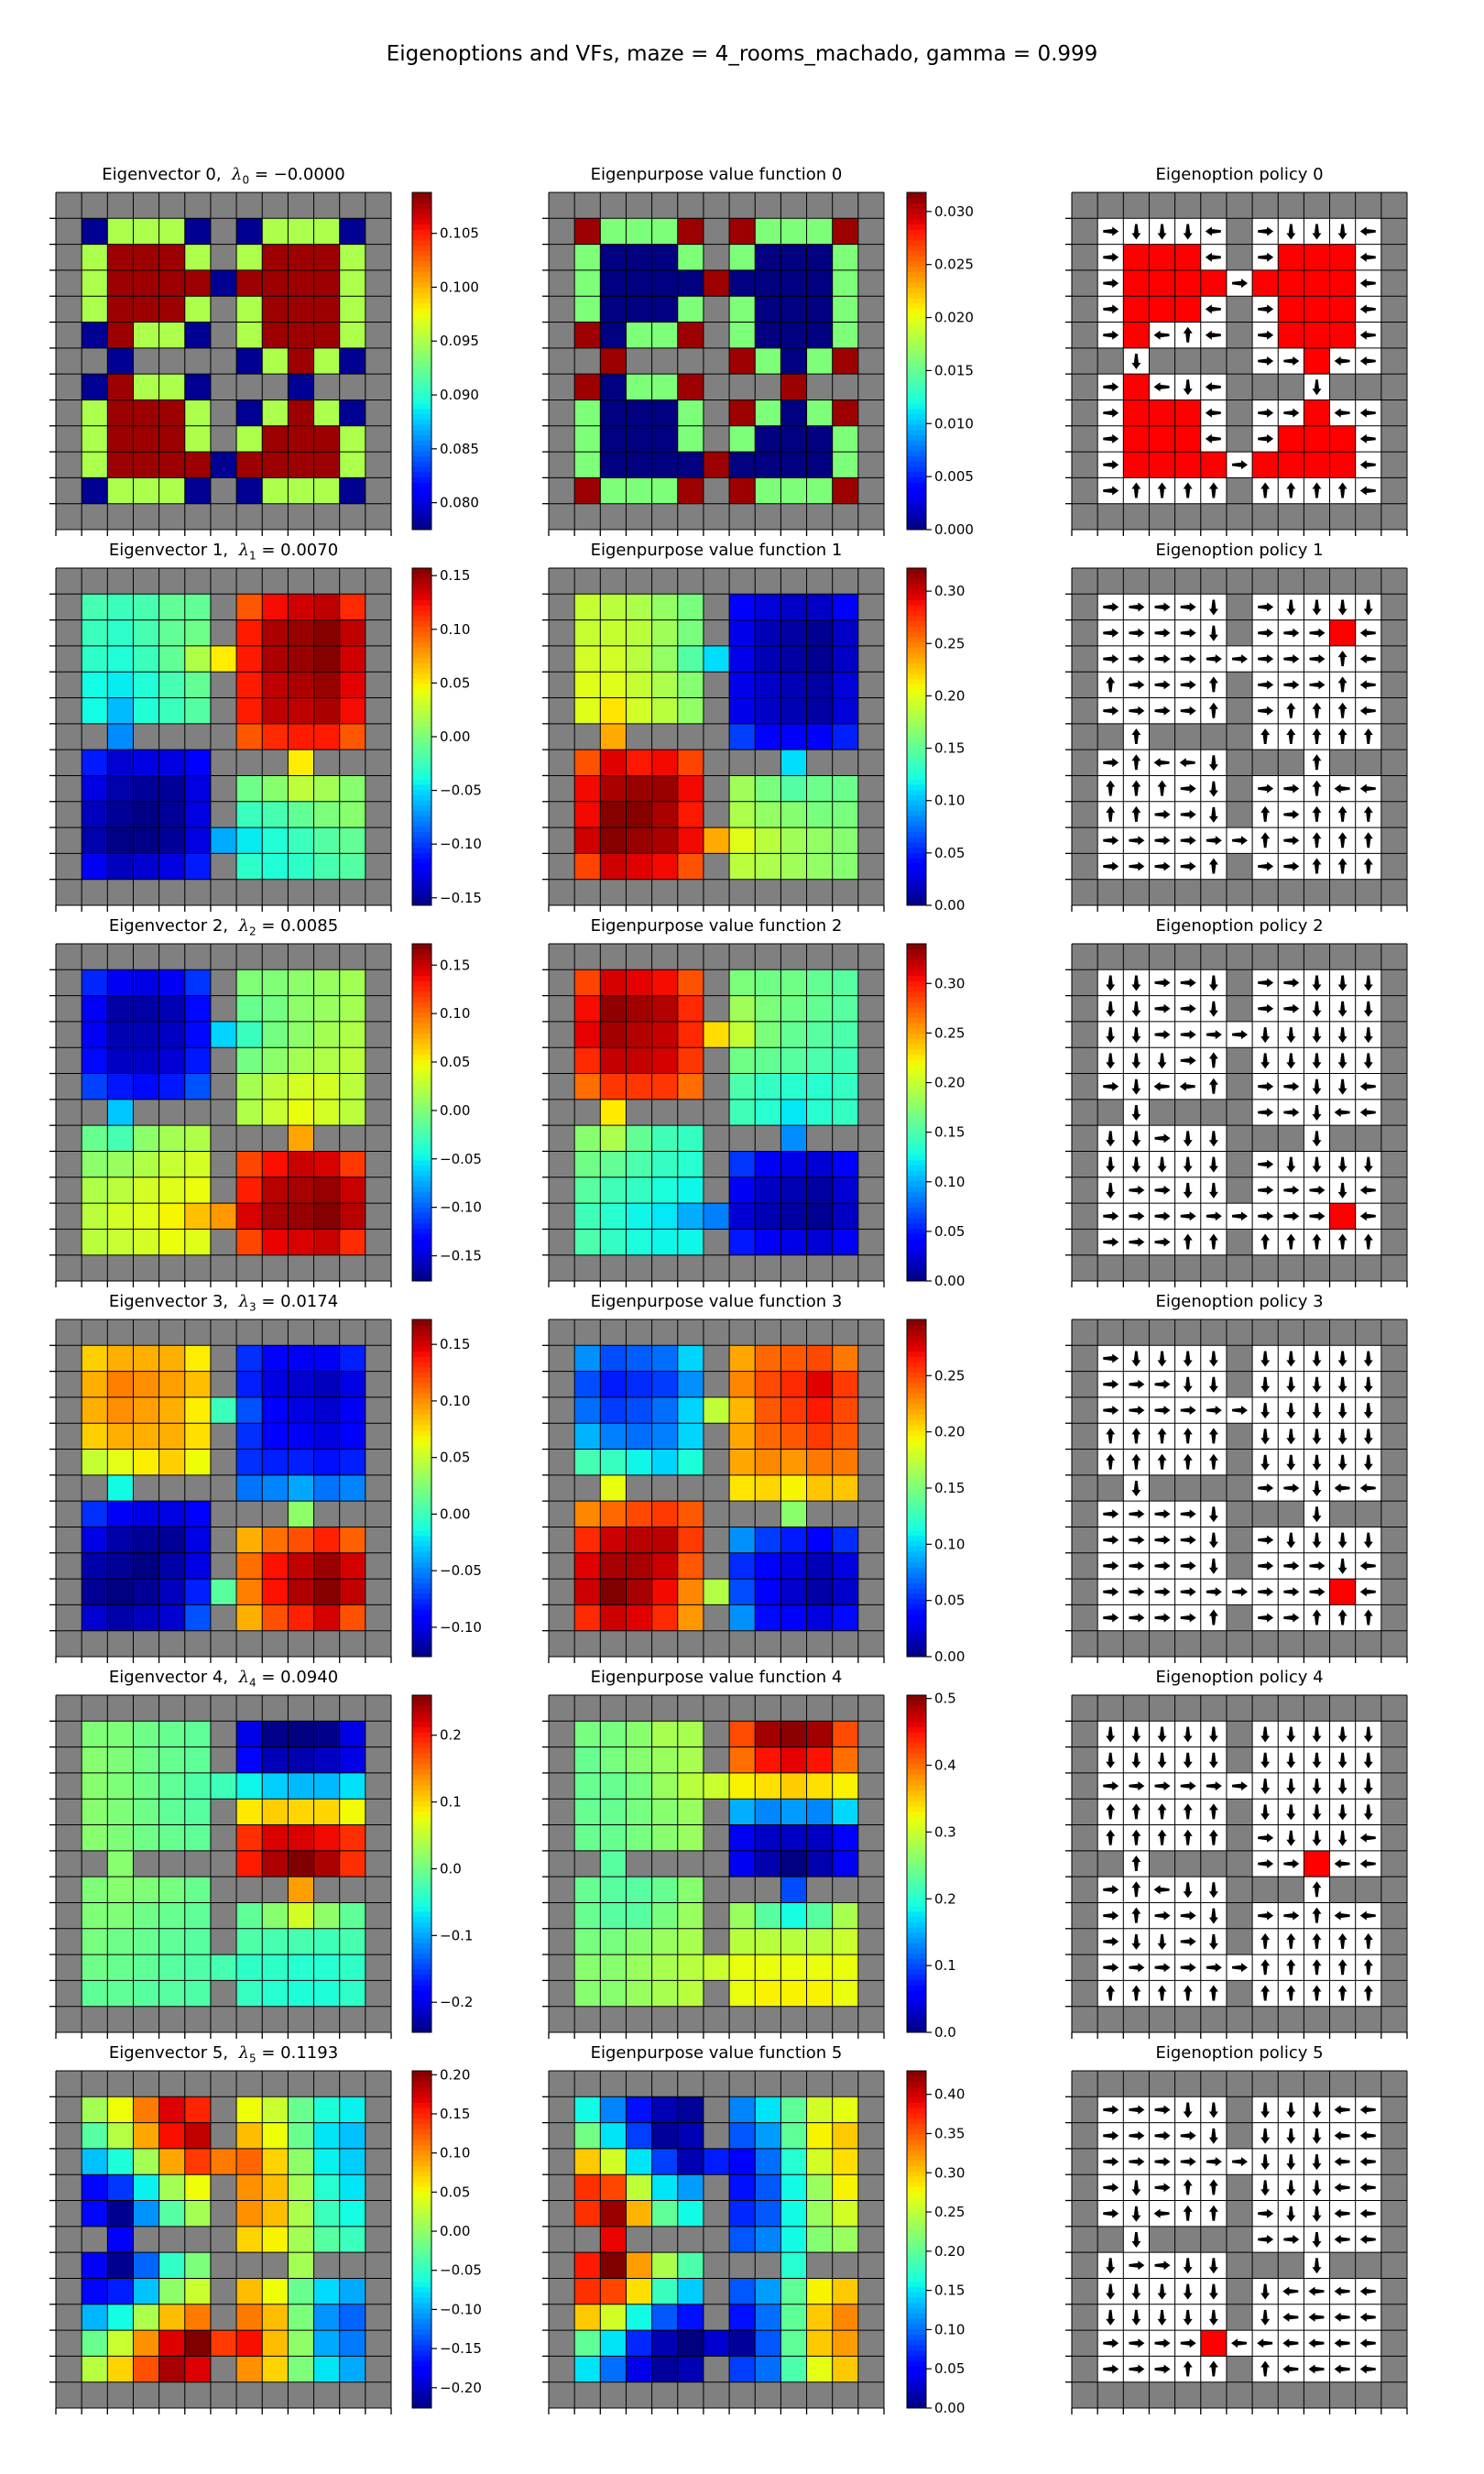 The height and width of the screenshot is (2474, 1484). Describe the element at coordinates (1317, 309) in the screenshot. I see `terminal-cell` at that location.